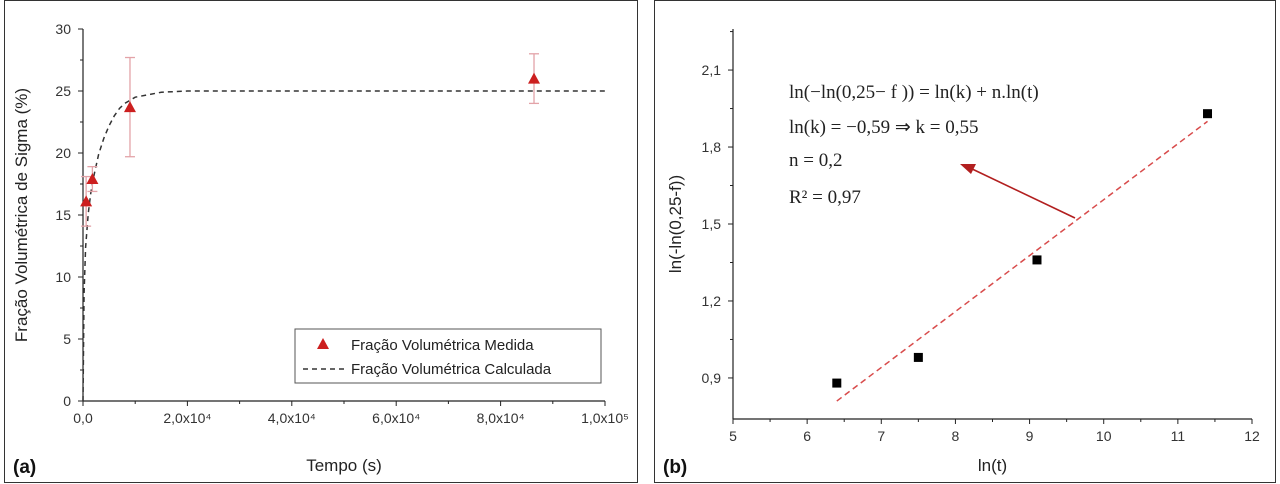  What do you see at coordinates (914, 92) in the screenshot?
I see `equation-line-1: ln(−ln(0,25− f )) = ln(k) + n.ln(t)` at bounding box center [914, 92].